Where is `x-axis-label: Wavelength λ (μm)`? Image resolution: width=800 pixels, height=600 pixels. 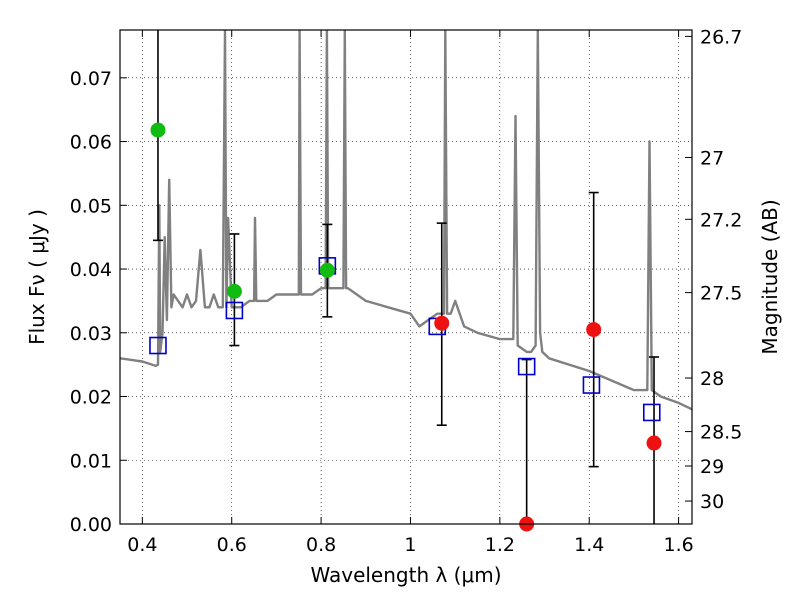 x-axis-label: Wavelength λ (μm) is located at coordinates (405, 575).